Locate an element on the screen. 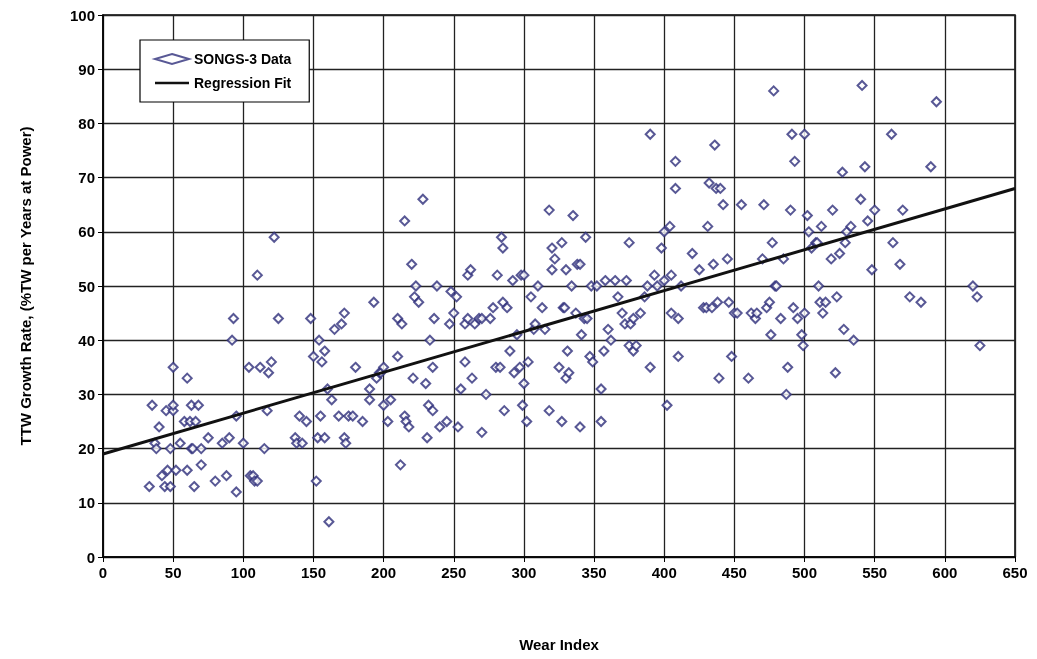 This screenshot has height=659, width=1037. x-tick-label: 350 is located at coordinates (594, 572).